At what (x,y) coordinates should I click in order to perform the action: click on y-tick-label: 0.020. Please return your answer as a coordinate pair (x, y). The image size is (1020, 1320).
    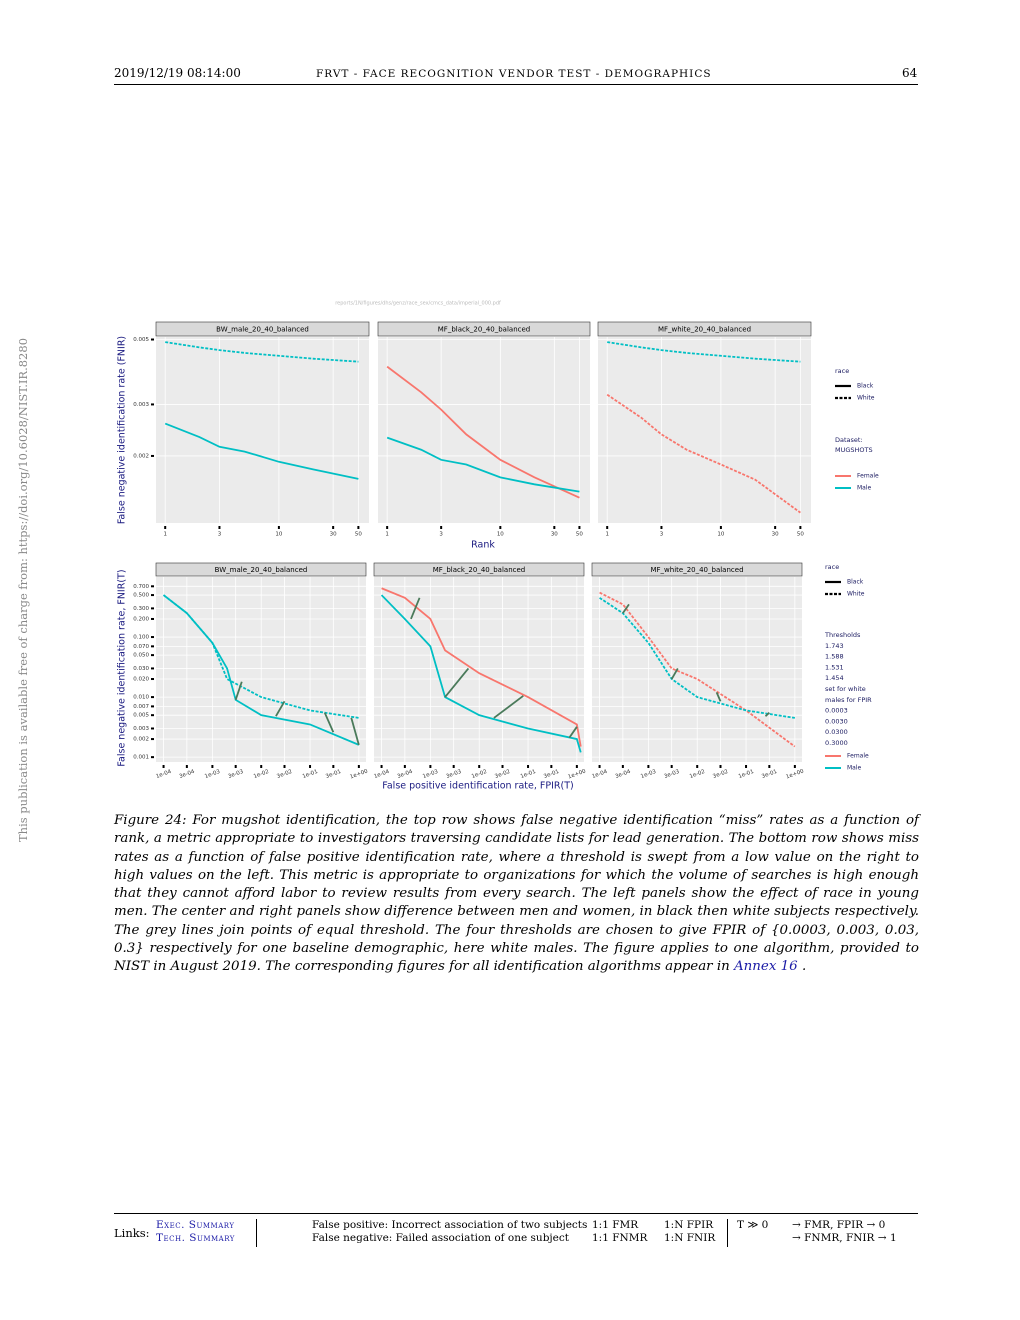
    Looking at the image, I should click on (141, 680).